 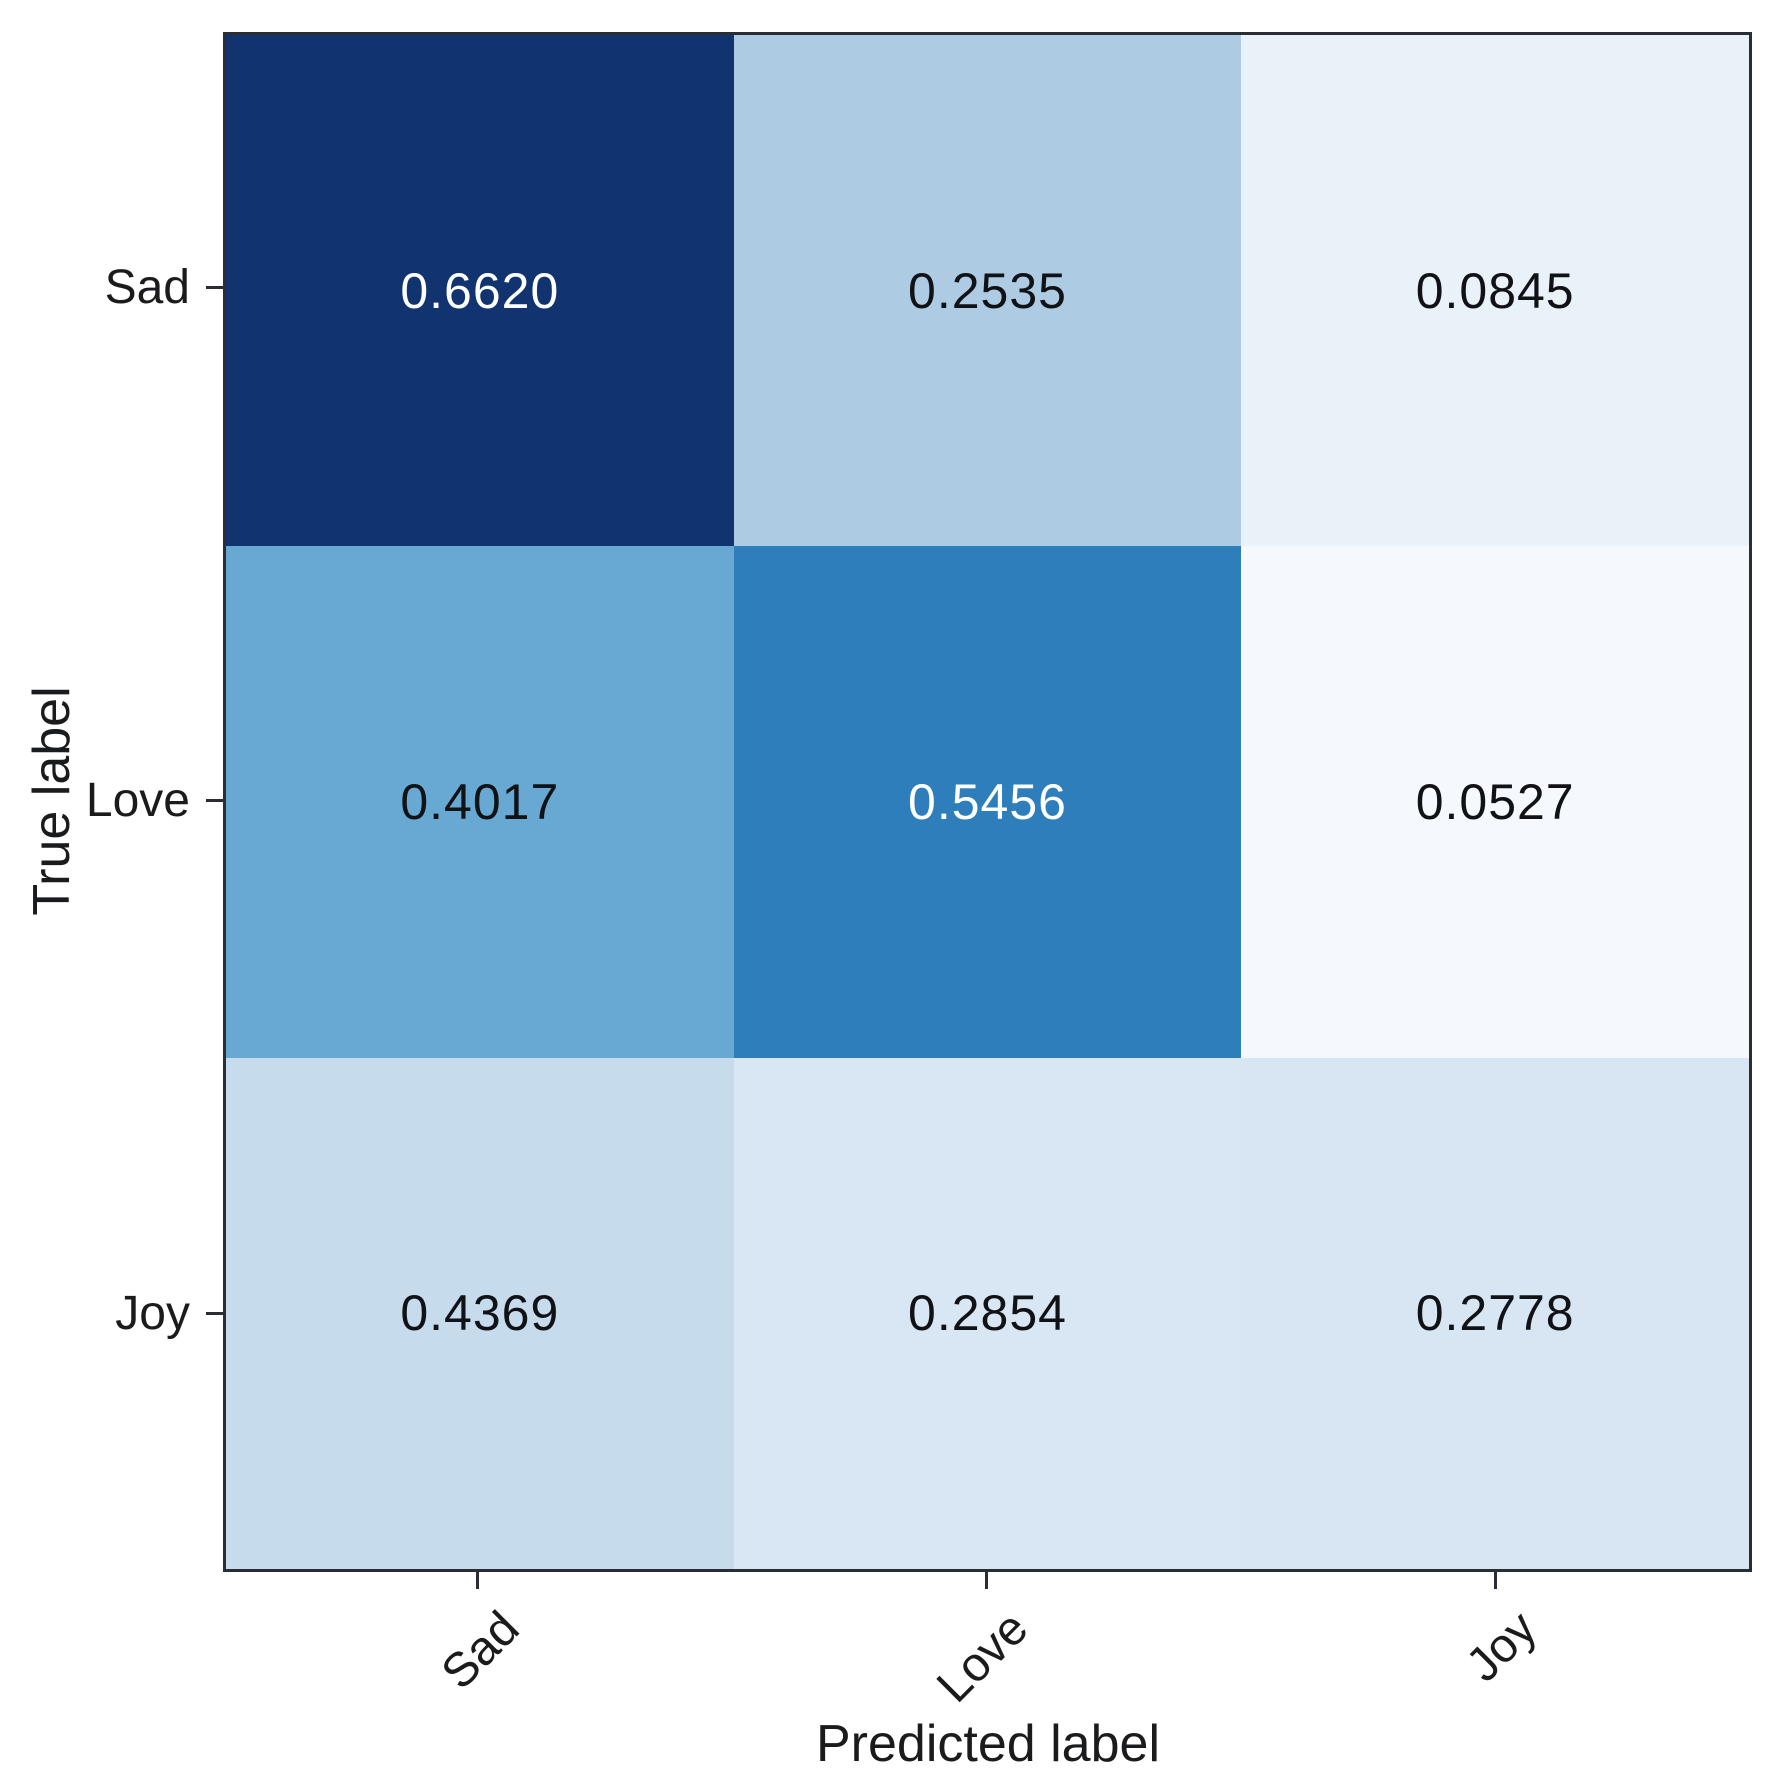 What do you see at coordinates (1495, 1313) in the screenshot?
I see `matrix-cell-joy-joy: 0.2778` at bounding box center [1495, 1313].